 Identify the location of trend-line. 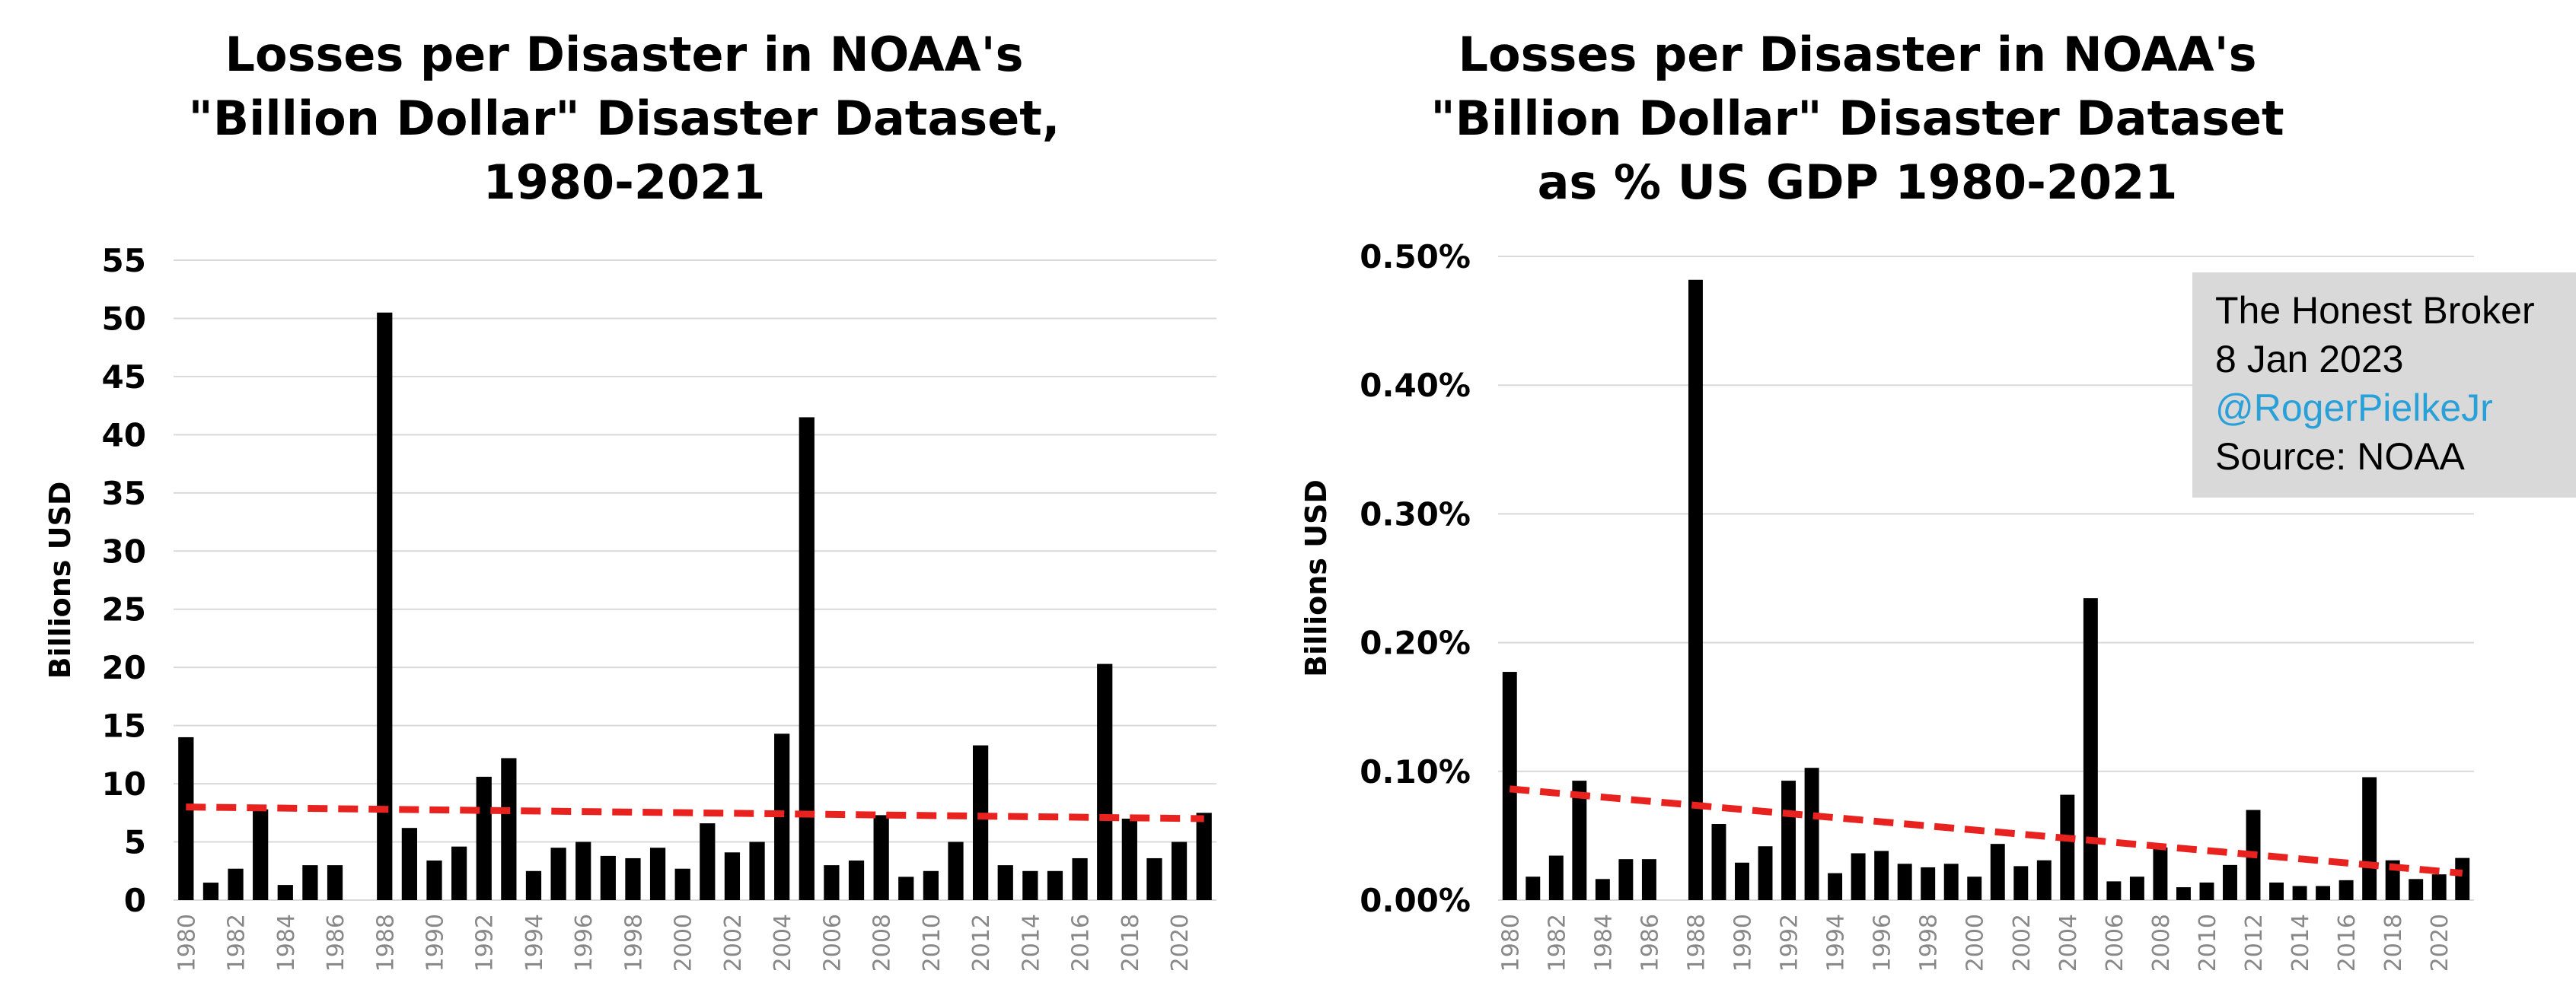
(1986, 831).